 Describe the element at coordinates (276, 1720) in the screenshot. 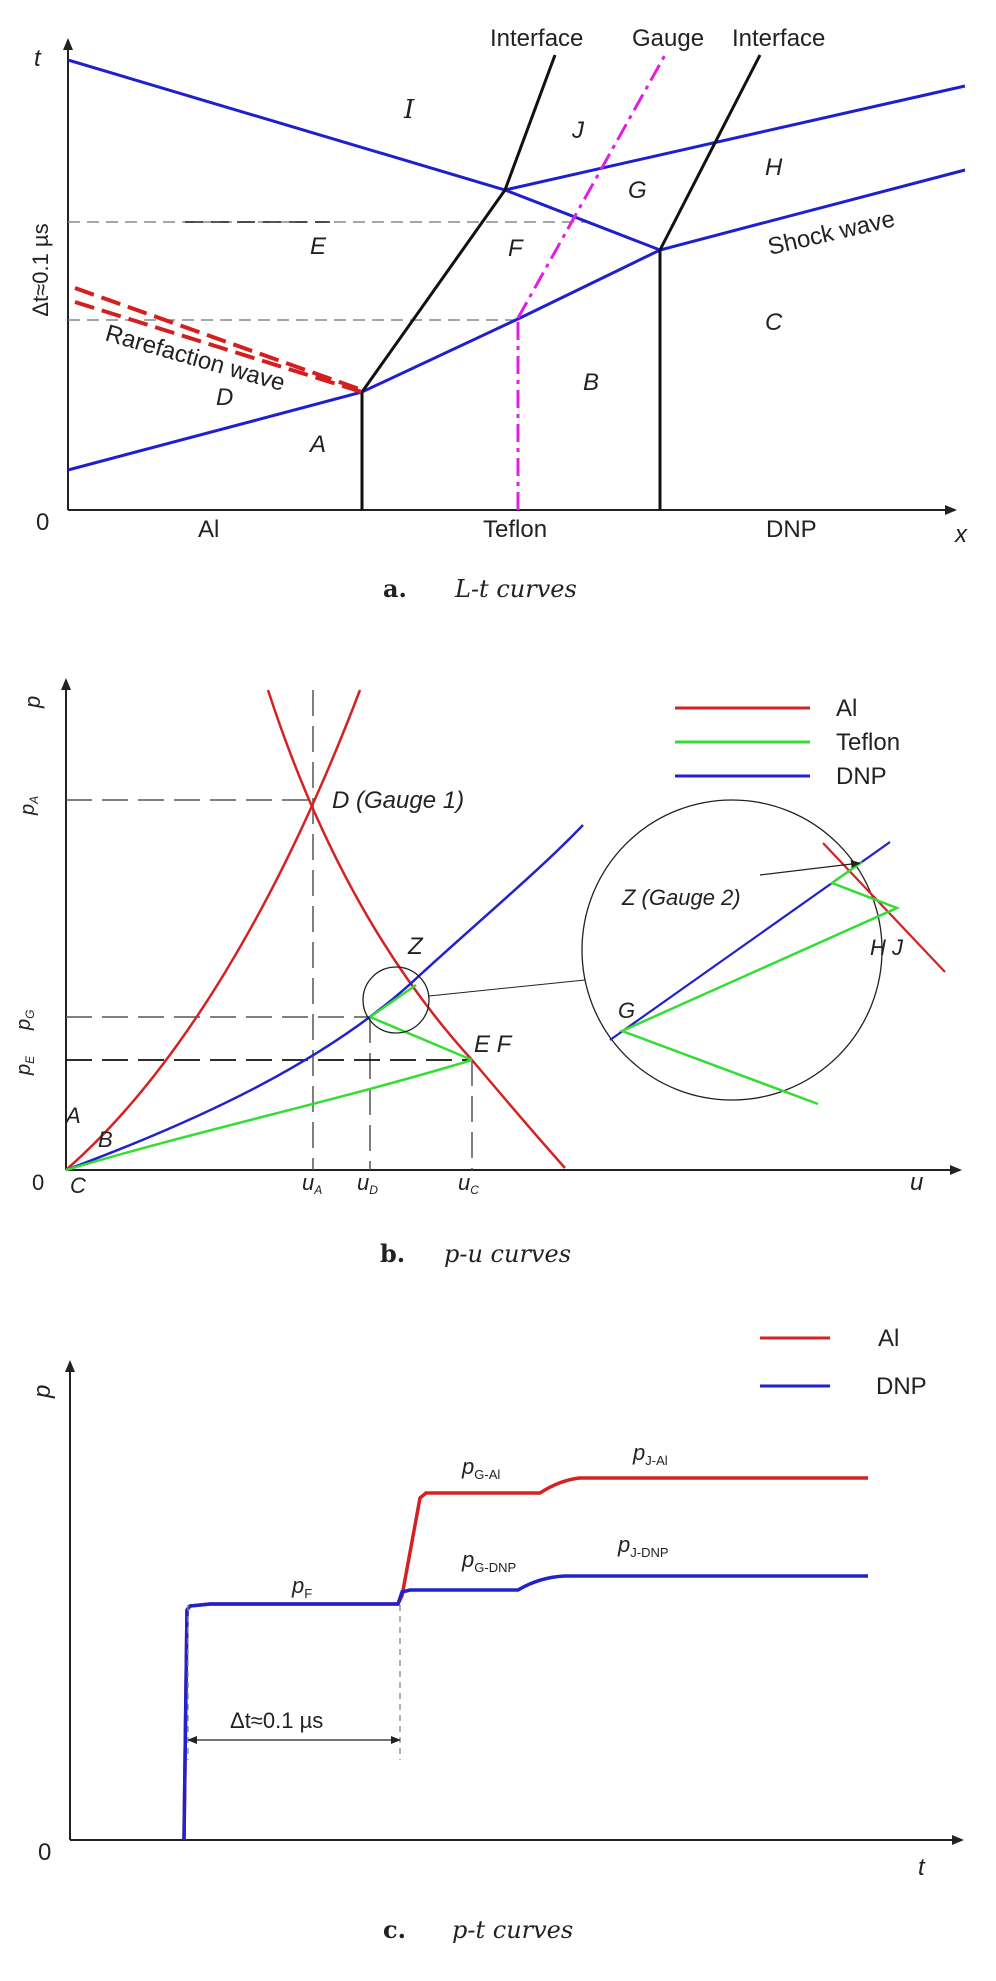

I see `dt-label-c: Δt≈0.1 µs` at that location.